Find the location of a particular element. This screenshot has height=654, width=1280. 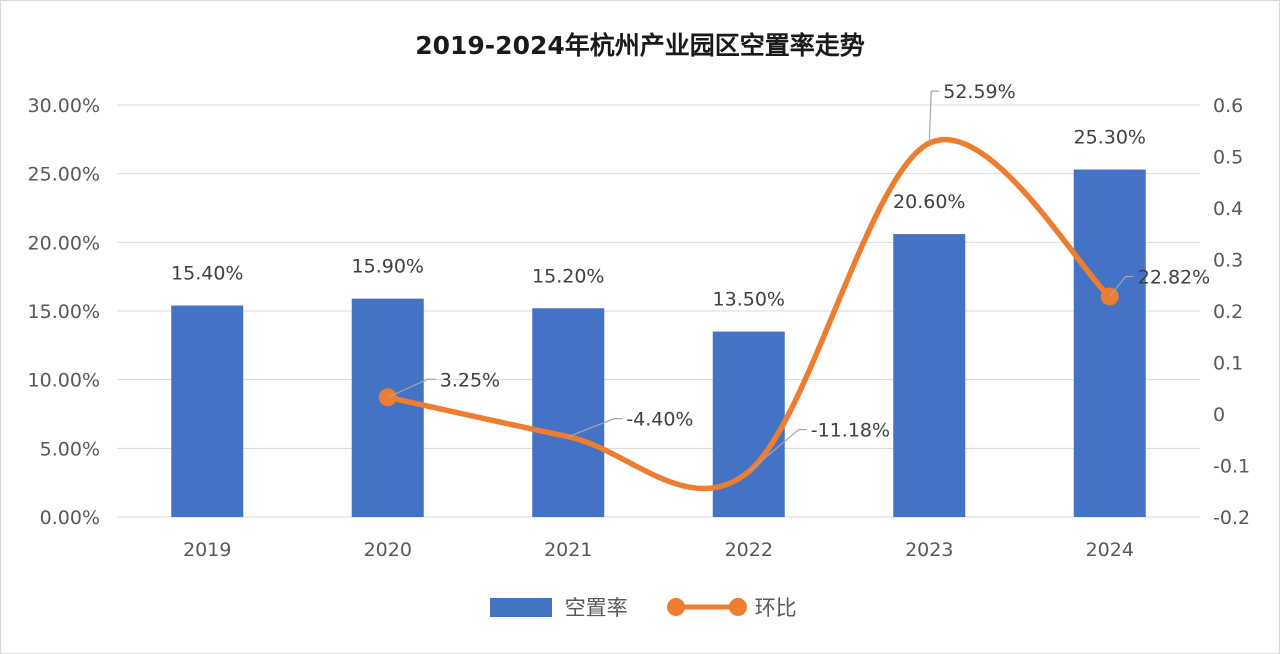

y-right-tick-label: 0 is located at coordinates (1219, 415).